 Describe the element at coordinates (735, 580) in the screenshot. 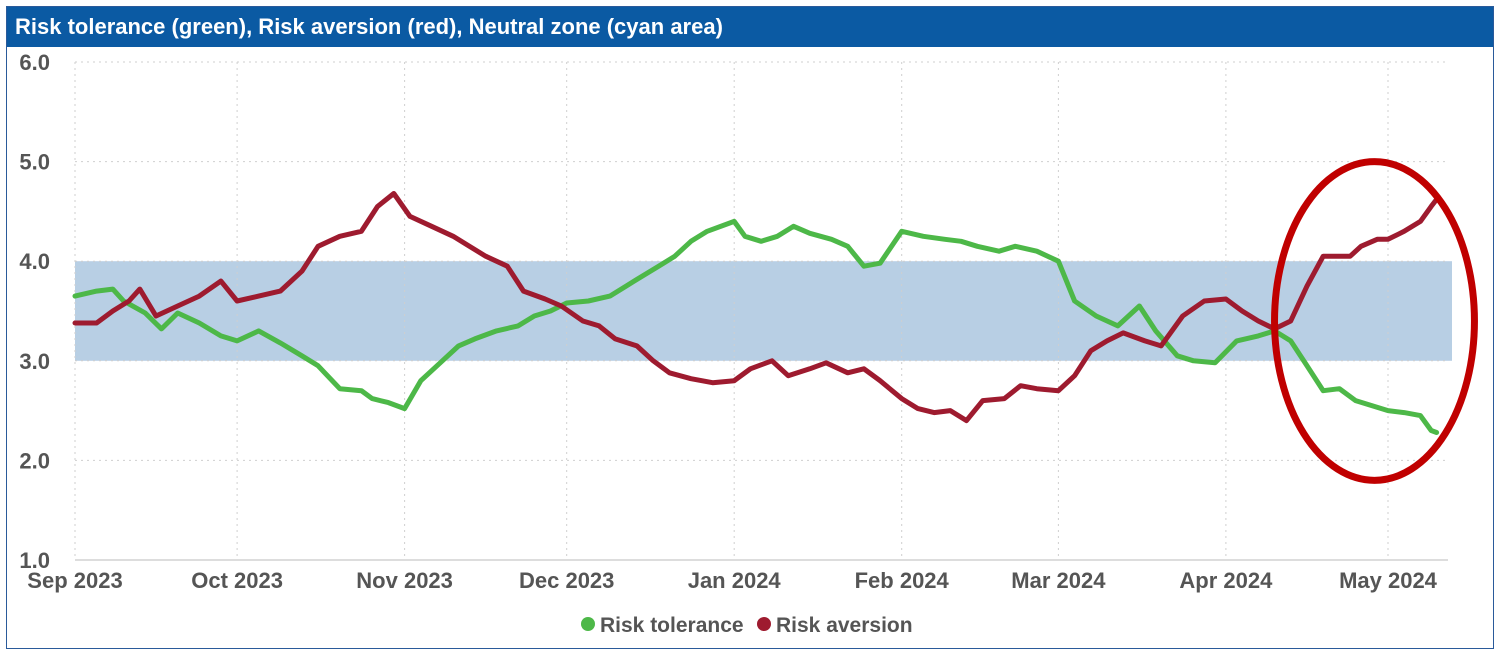

I see `x-tick-label: Jan 2024` at that location.